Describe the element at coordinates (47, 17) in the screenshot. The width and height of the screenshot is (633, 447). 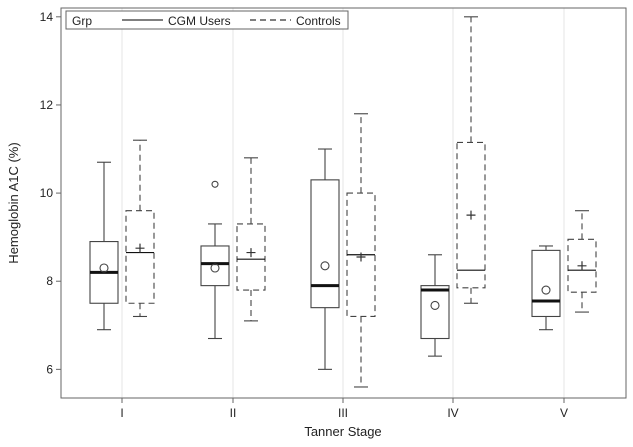
I see `y-tick-label-14: 14` at that location.